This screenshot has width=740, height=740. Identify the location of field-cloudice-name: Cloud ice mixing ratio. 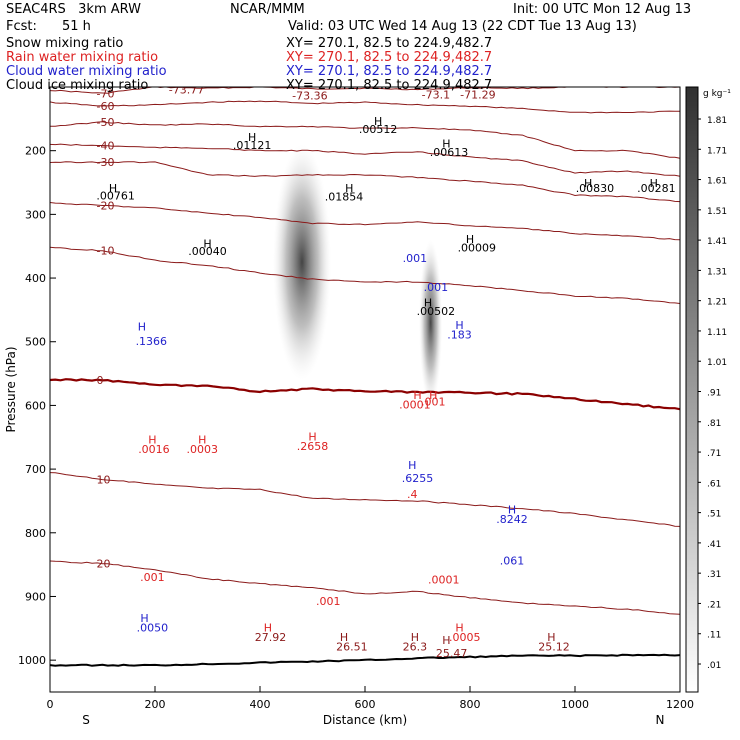
(77, 85).